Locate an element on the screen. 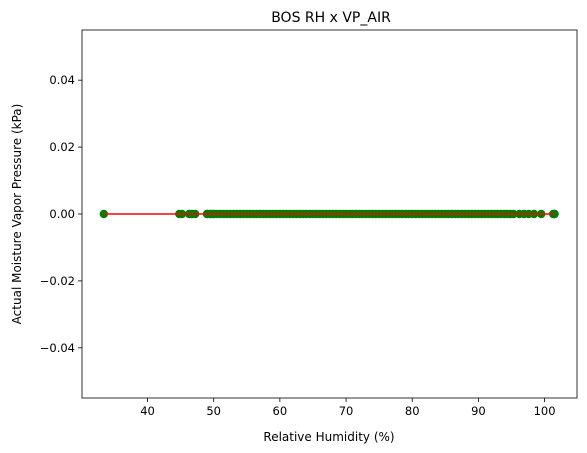  y-tick-label: 0.02 is located at coordinates (62, 147).